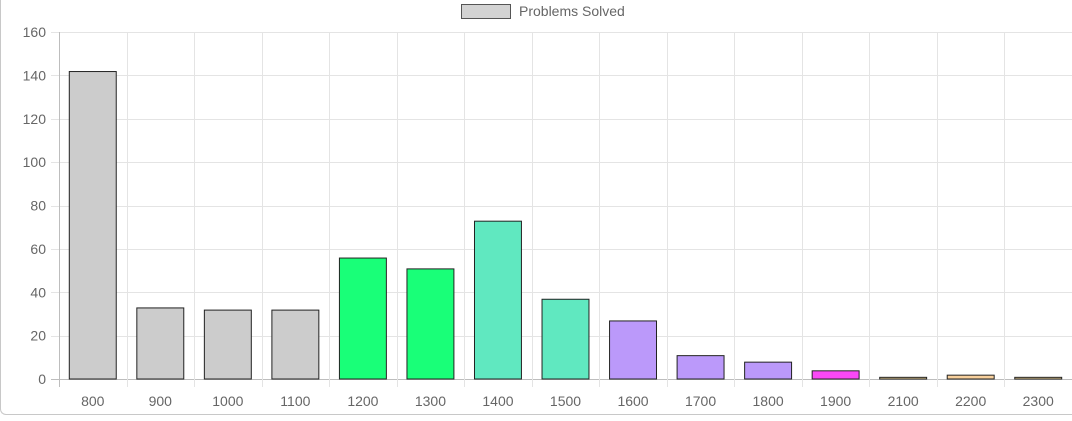 This screenshot has width=1072, height=421. I want to click on x-tick-label: 900, so click(161, 401).